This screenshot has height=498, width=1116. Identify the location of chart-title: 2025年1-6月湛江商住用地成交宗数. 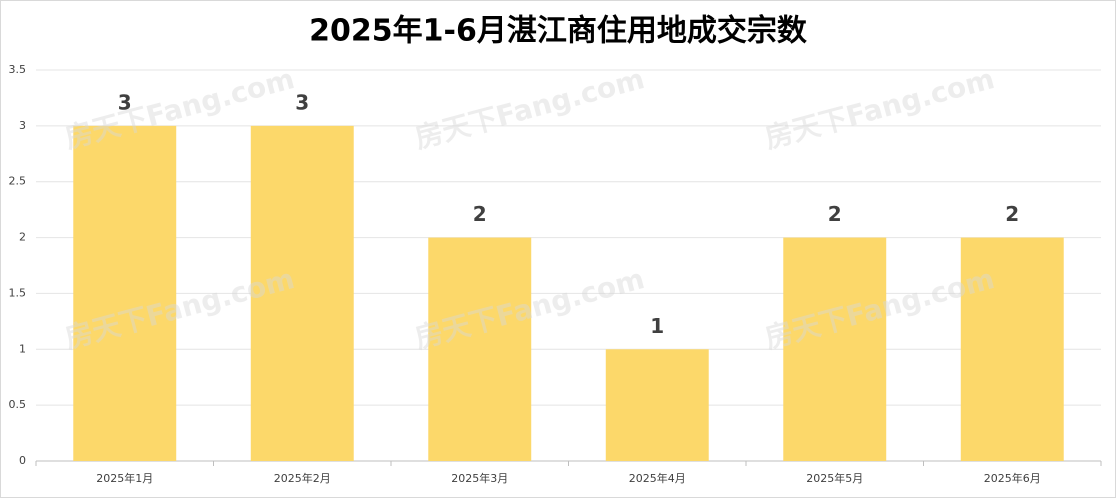
(558, 31).